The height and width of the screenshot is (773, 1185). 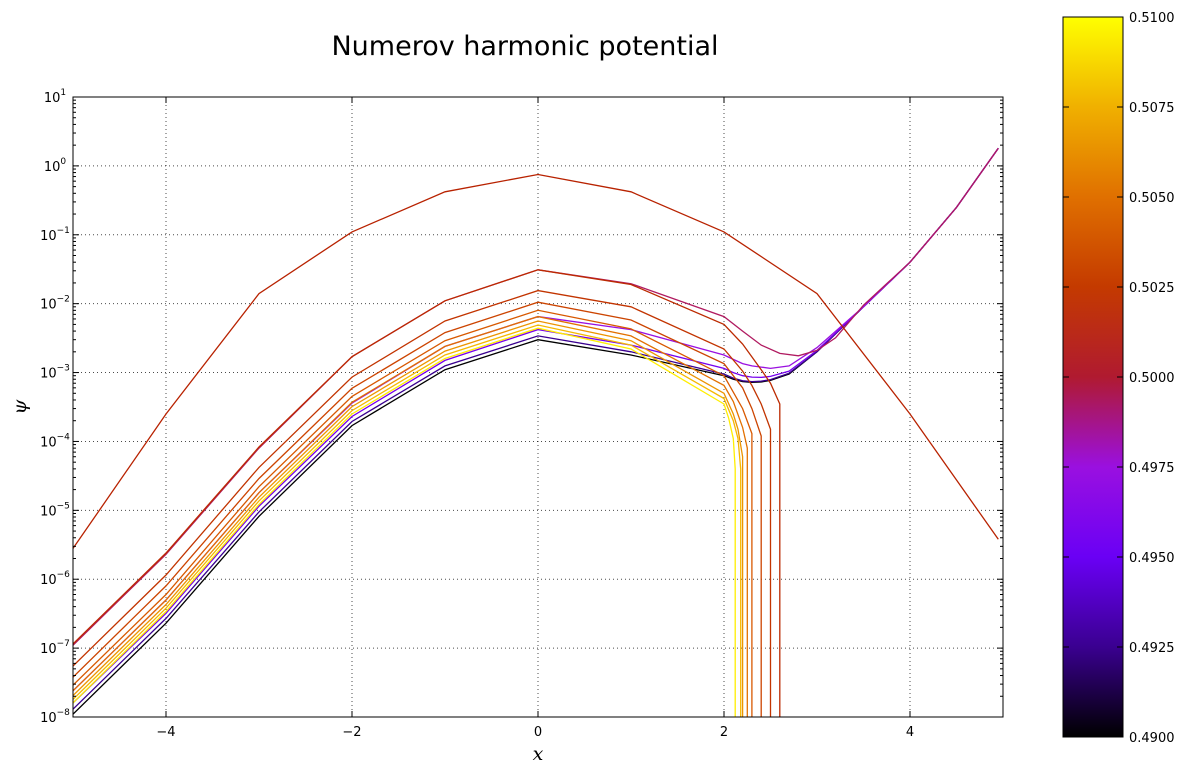 I want to click on colorbar-tick-label: 0.4950, so click(x=1152, y=558).